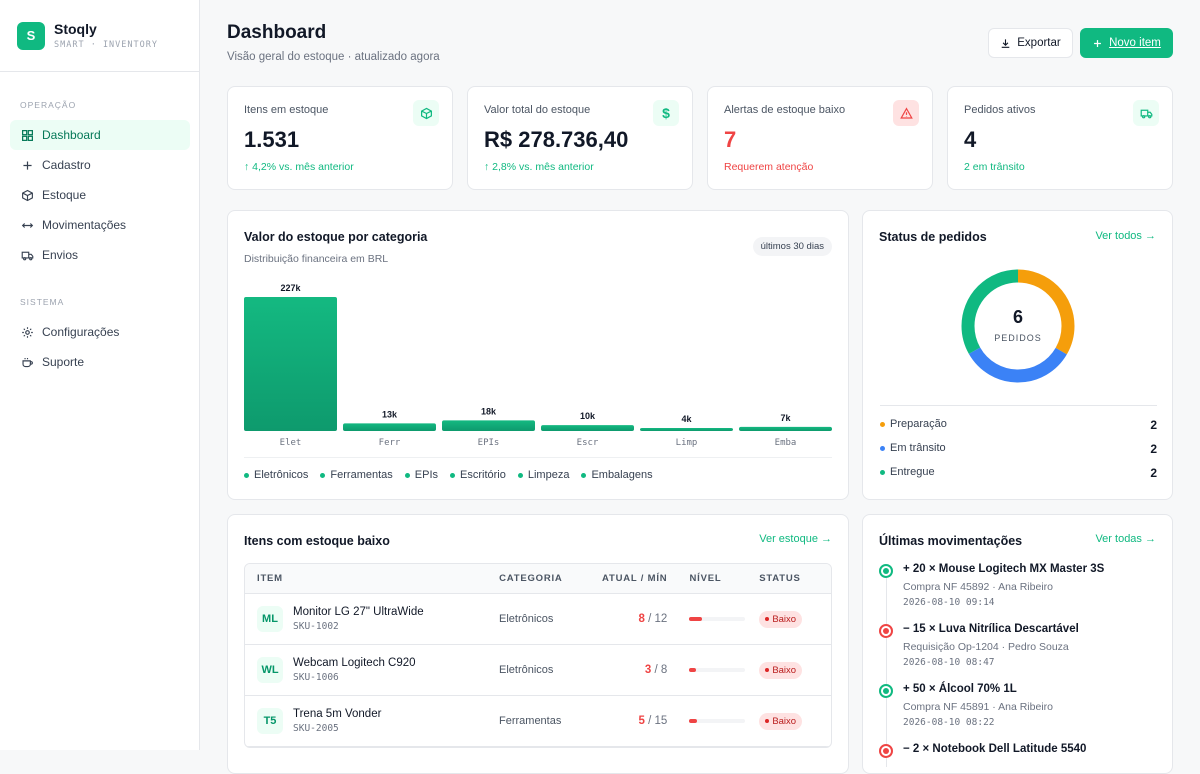 The width and height of the screenshot is (1200, 774). Describe the element at coordinates (1125, 236) in the screenshot. I see `view-all-orders-link: Ver todos →` at that location.